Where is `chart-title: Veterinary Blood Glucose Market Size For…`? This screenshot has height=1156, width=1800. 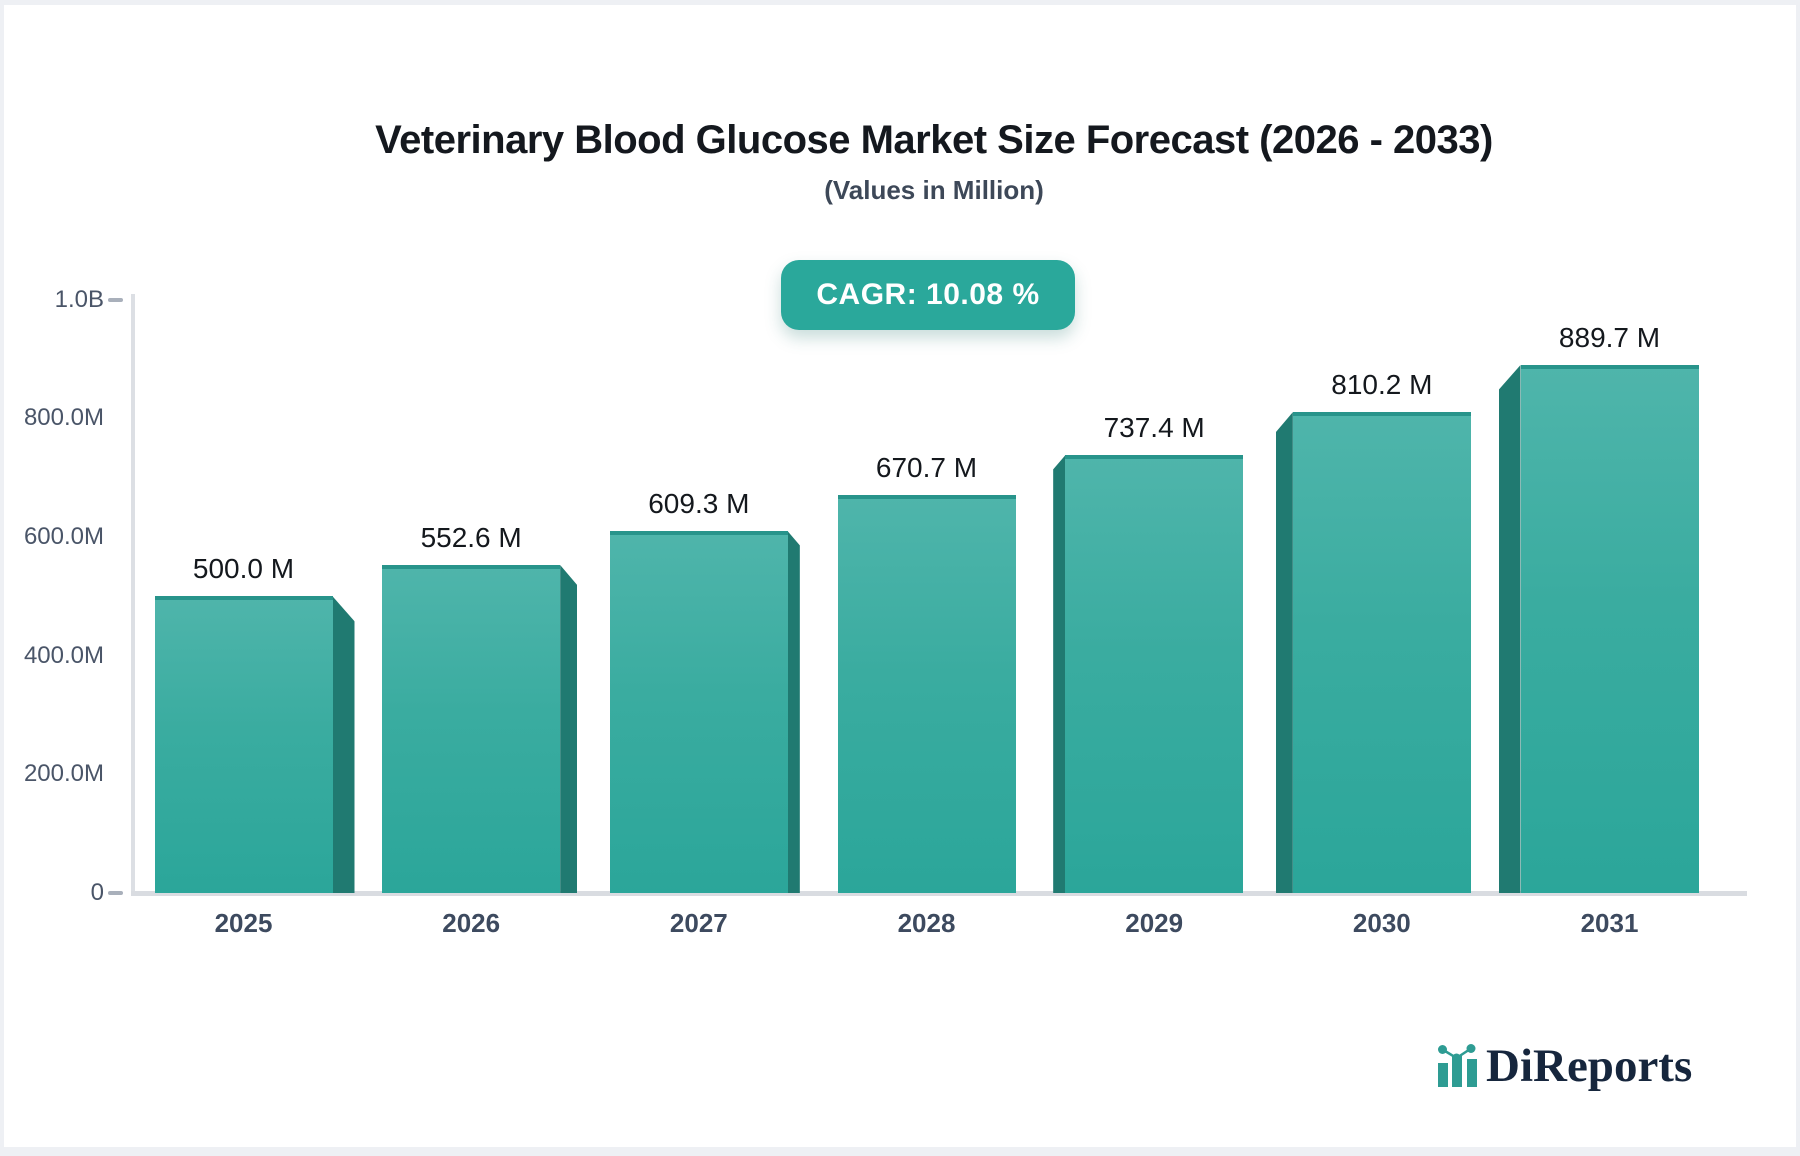
chart-title: Veterinary Blood Glucose Market Size For… is located at coordinates (934, 140).